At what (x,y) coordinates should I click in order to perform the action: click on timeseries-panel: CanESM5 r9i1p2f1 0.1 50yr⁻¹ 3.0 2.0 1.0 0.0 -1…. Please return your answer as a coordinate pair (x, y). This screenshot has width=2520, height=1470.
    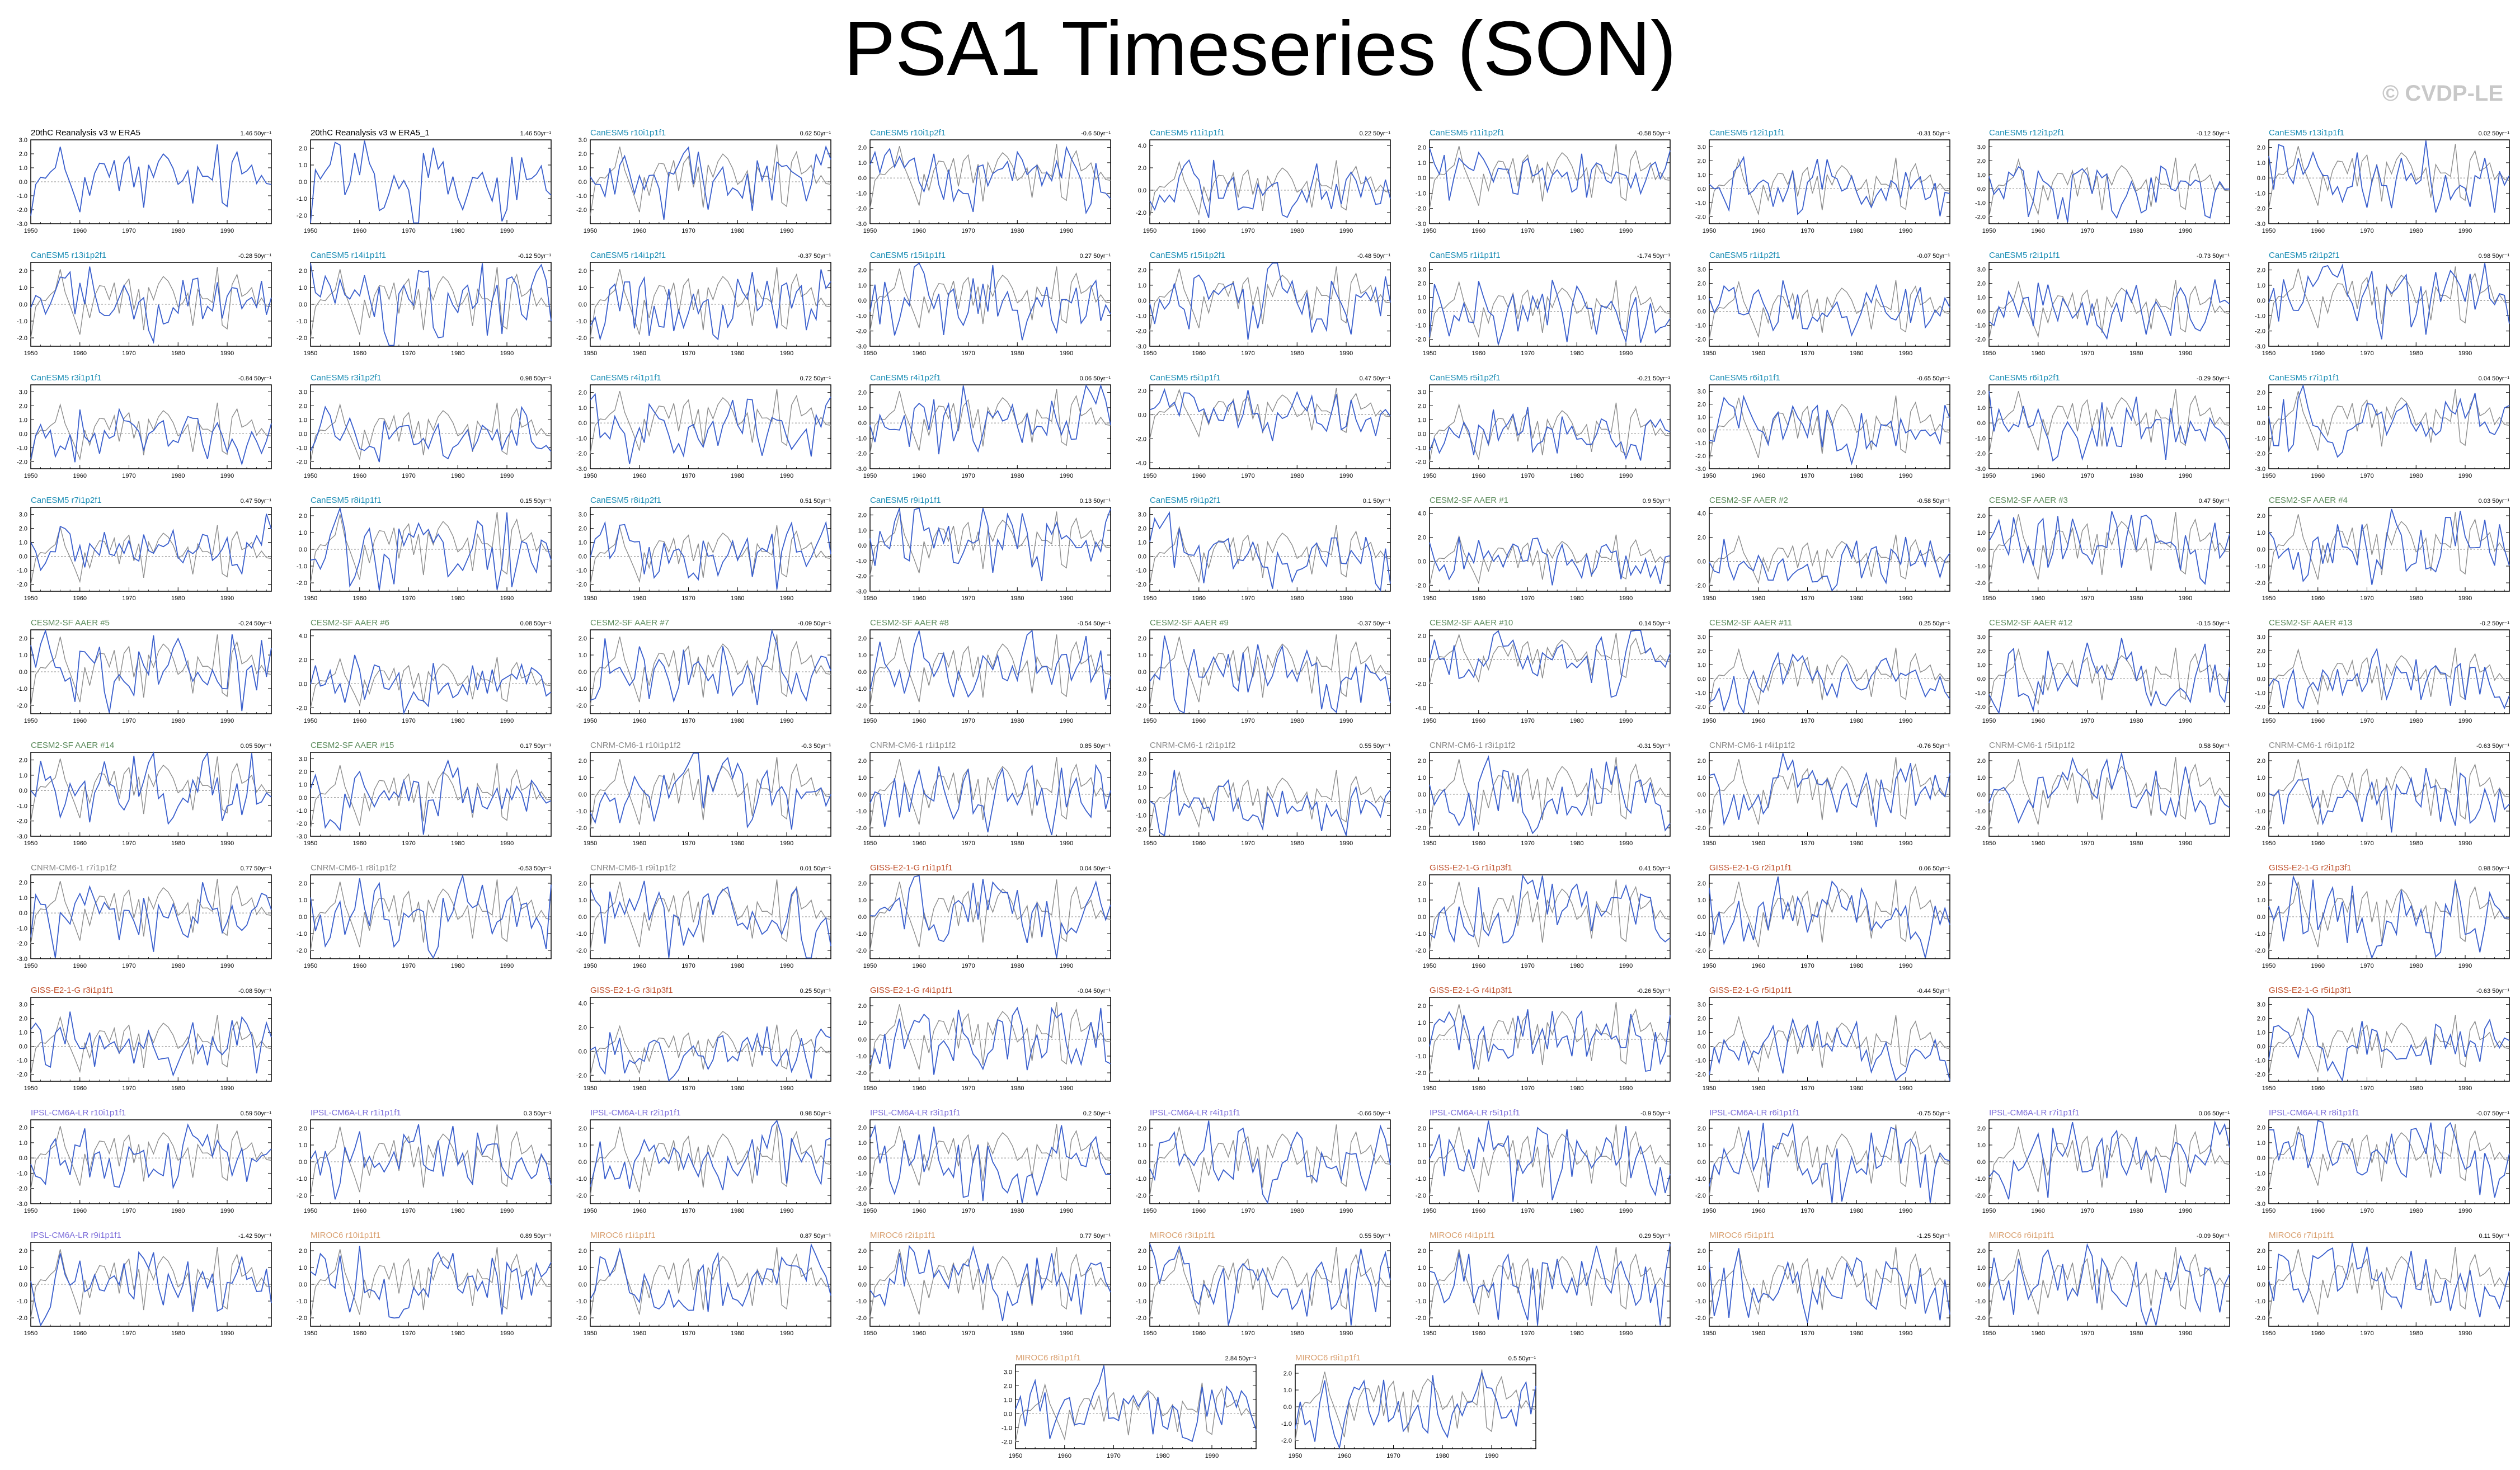
    Looking at the image, I should click on (1263, 549).